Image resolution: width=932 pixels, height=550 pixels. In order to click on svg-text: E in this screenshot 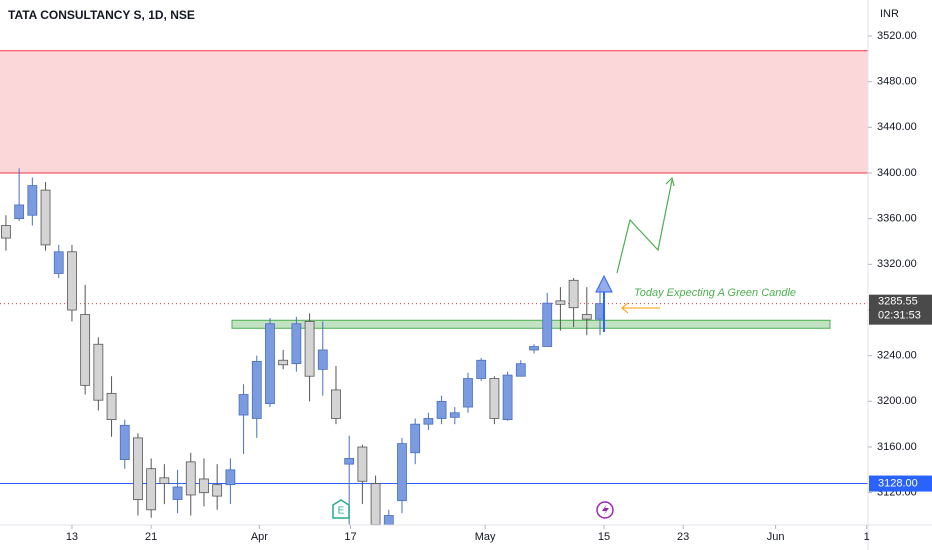, I will do `click(341, 511)`.